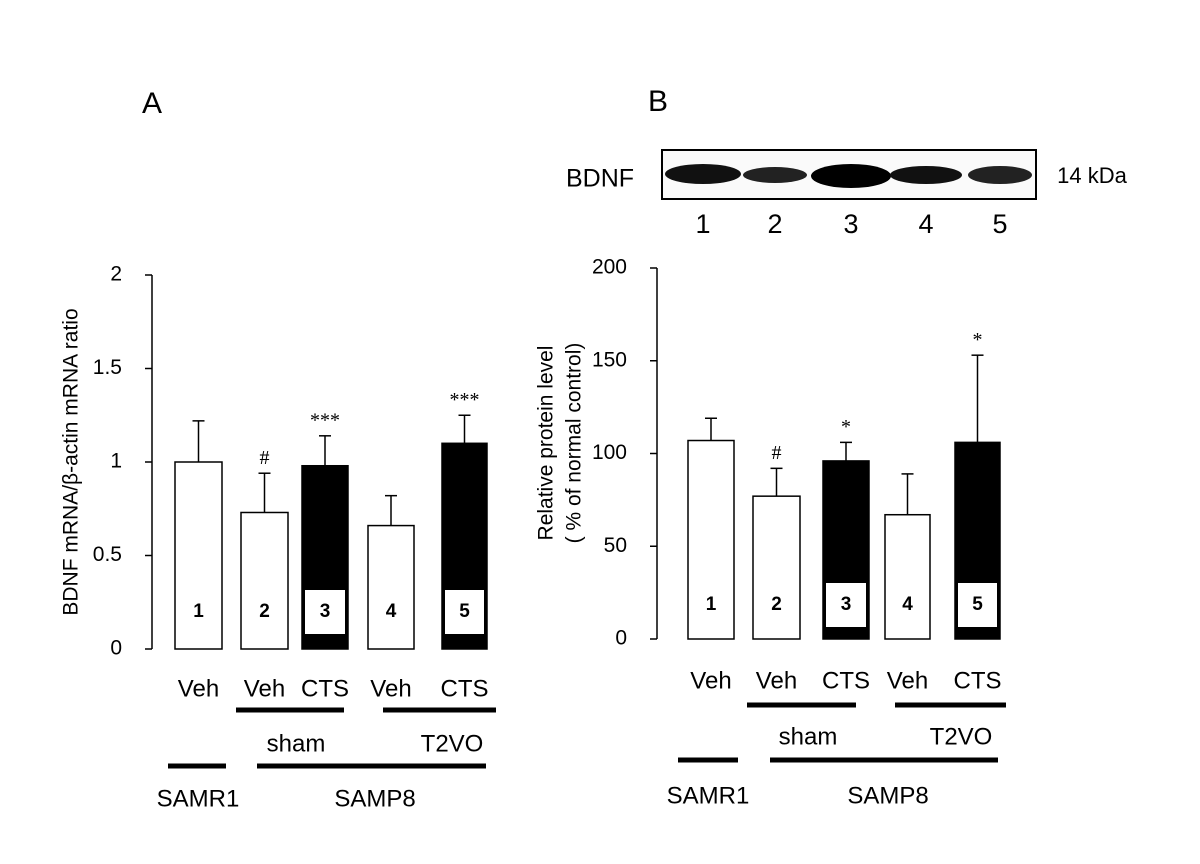 The height and width of the screenshot is (864, 1200). What do you see at coordinates (609, 359) in the screenshot?
I see `y-tick-label: 150` at bounding box center [609, 359].